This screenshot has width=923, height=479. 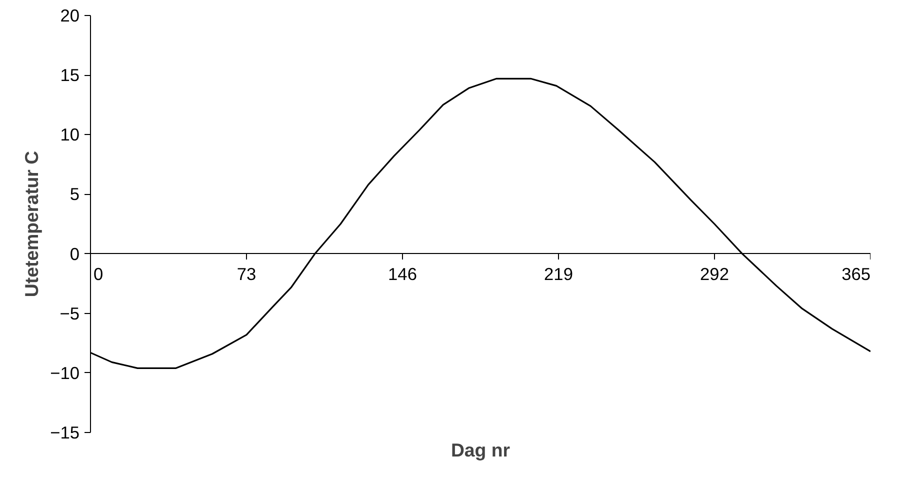 I want to click on x-tick-label: 0, so click(x=99, y=274).